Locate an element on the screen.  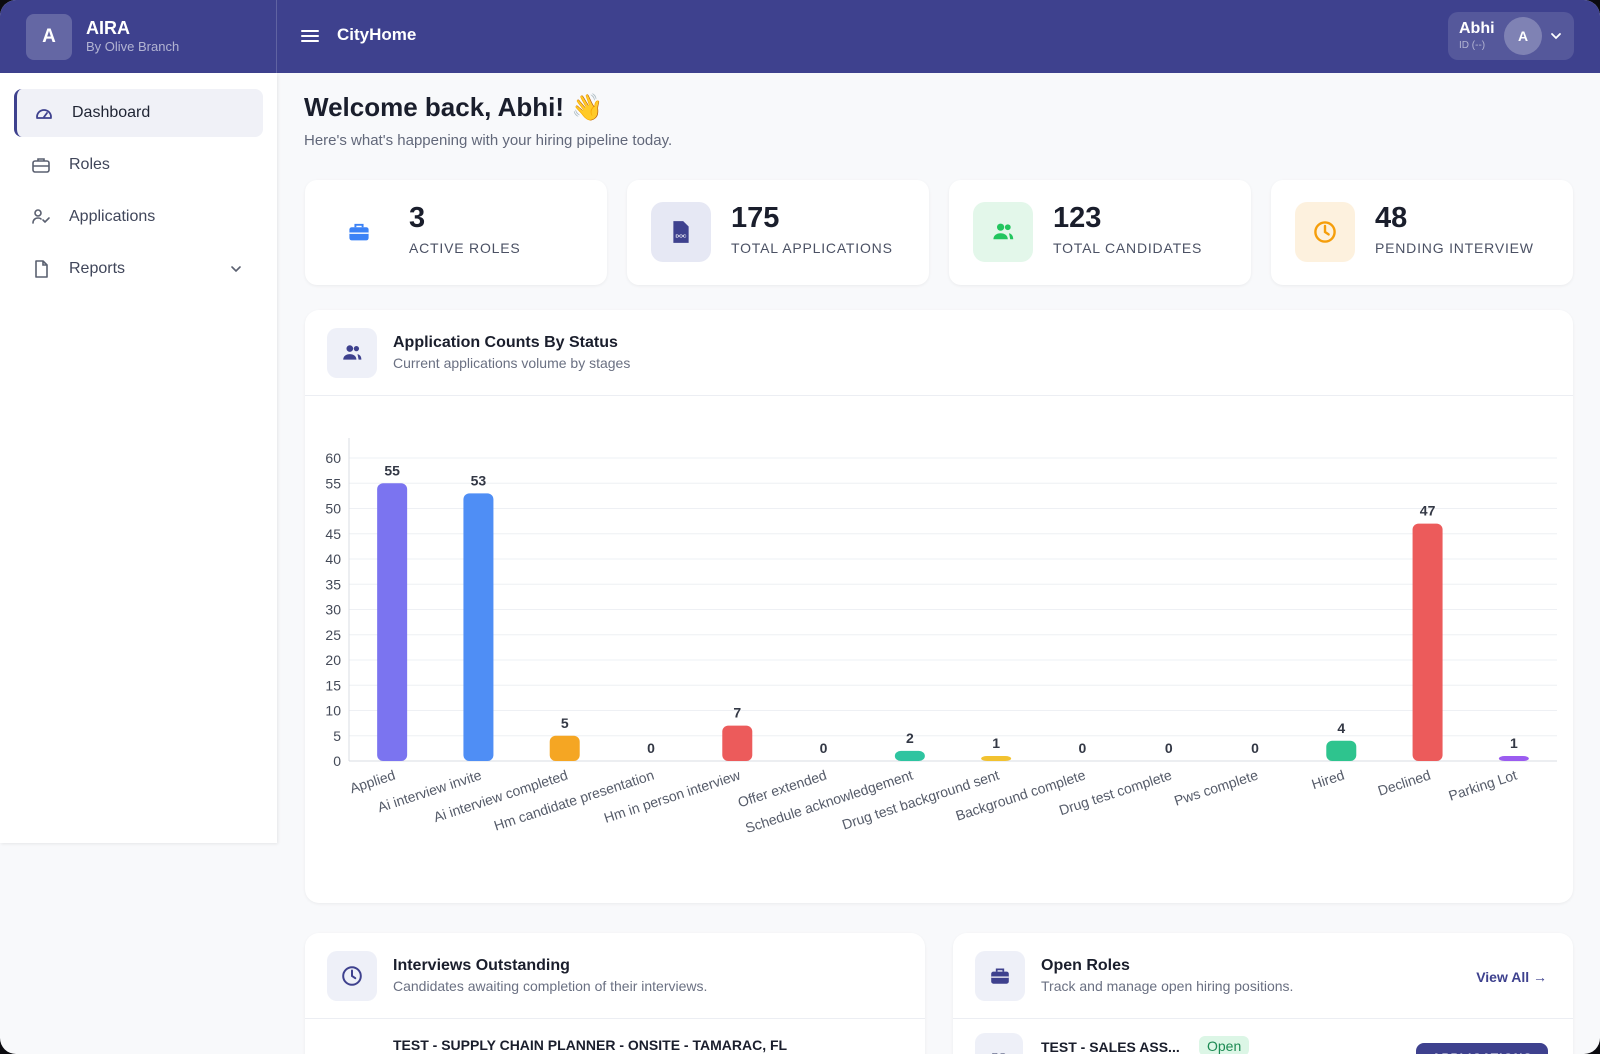
stat-card-active-roles: 3 ACTIVE ROLES is located at coordinates (456, 232).